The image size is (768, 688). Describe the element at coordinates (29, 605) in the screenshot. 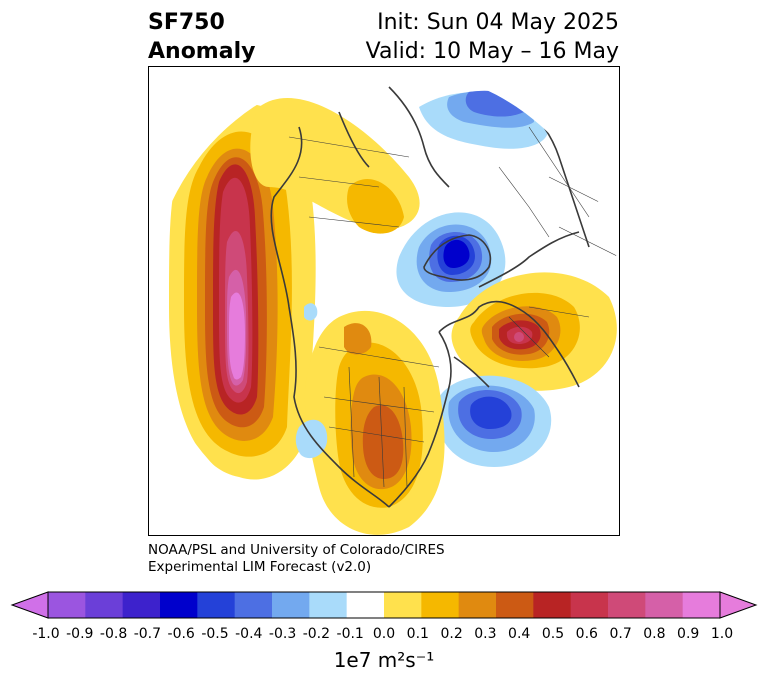

I see `colorbar-extend-low` at that location.